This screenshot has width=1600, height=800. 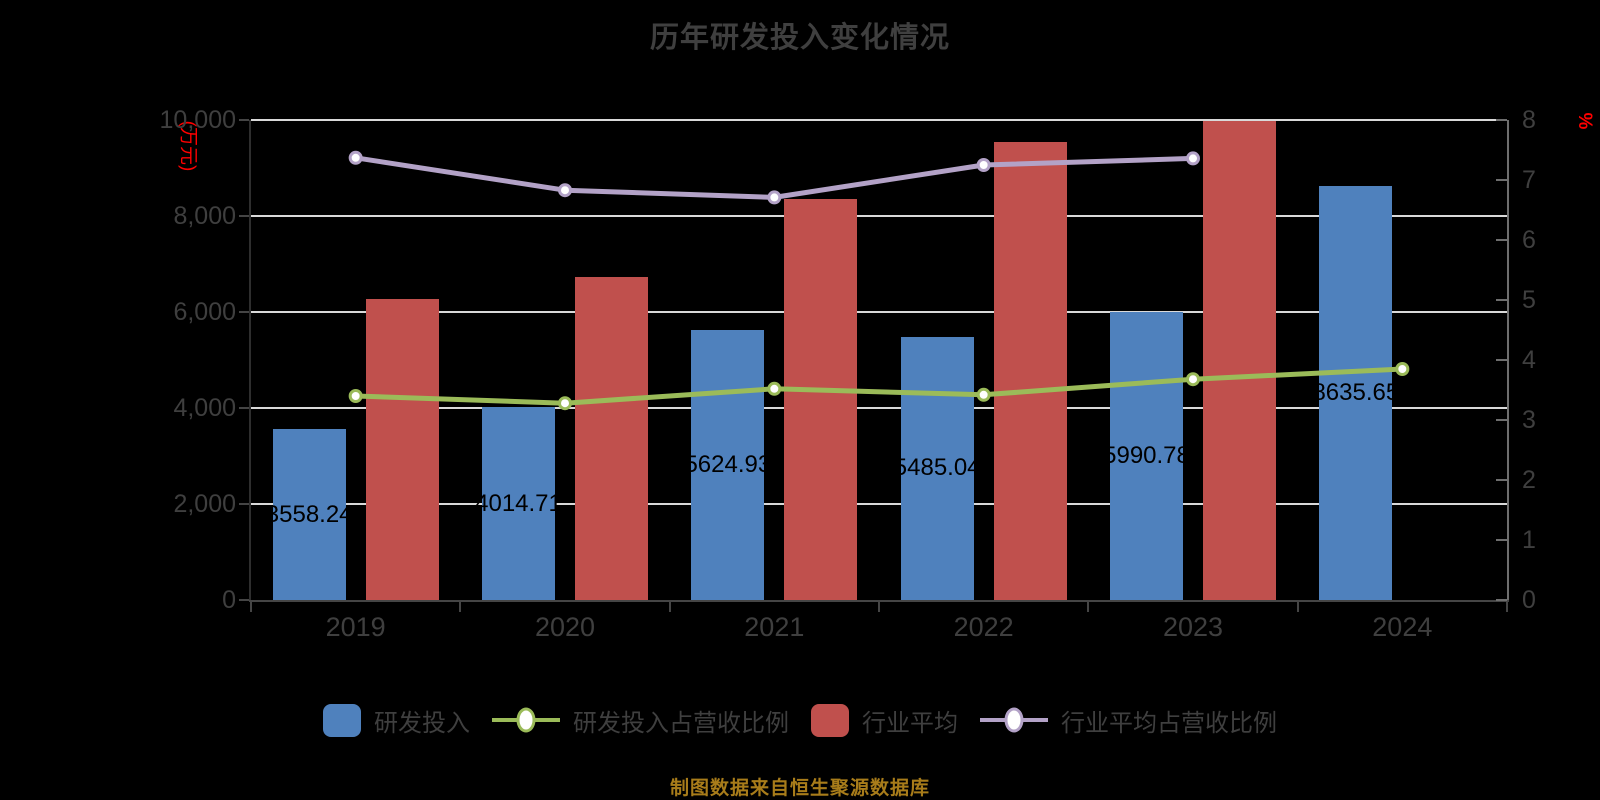 What do you see at coordinates (1584, 121) in the screenshot?
I see `right-axis-unit: %` at bounding box center [1584, 121].